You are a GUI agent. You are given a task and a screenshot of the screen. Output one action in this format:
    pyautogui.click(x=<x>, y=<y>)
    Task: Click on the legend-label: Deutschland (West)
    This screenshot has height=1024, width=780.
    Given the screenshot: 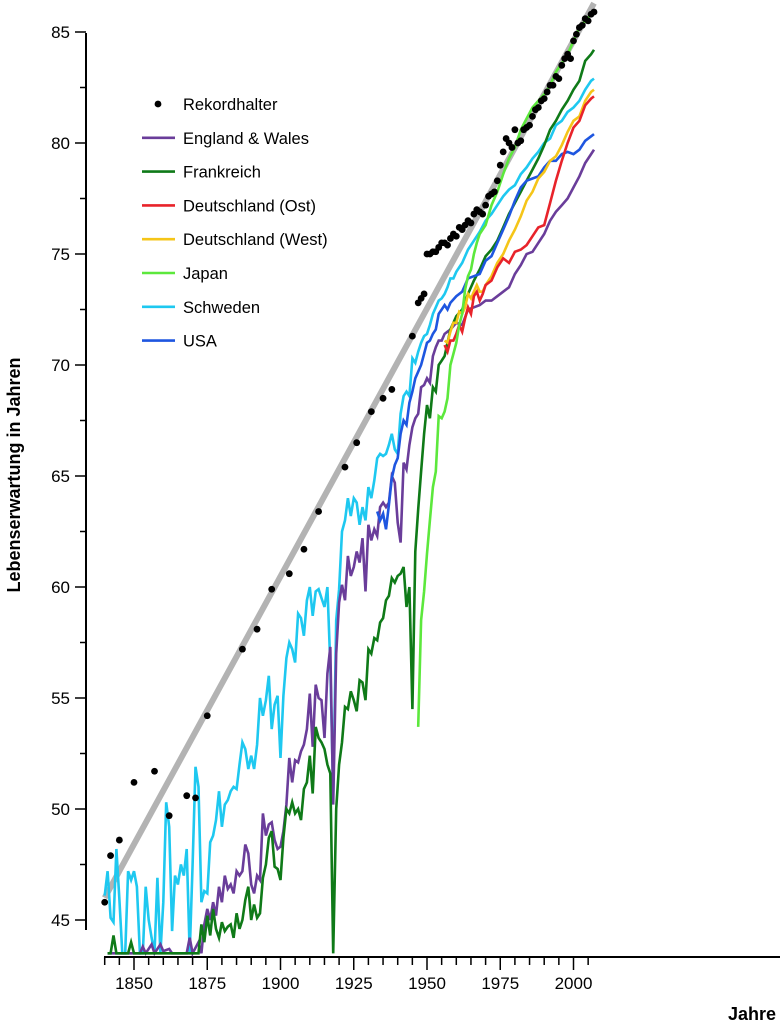 What is the action you would take?
    pyautogui.click(x=255, y=240)
    